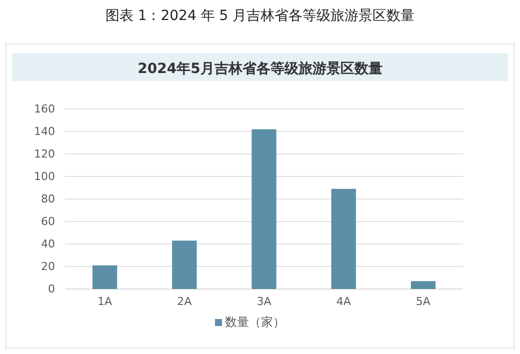  I want to click on y-tick-label: 120, so click(44, 154).